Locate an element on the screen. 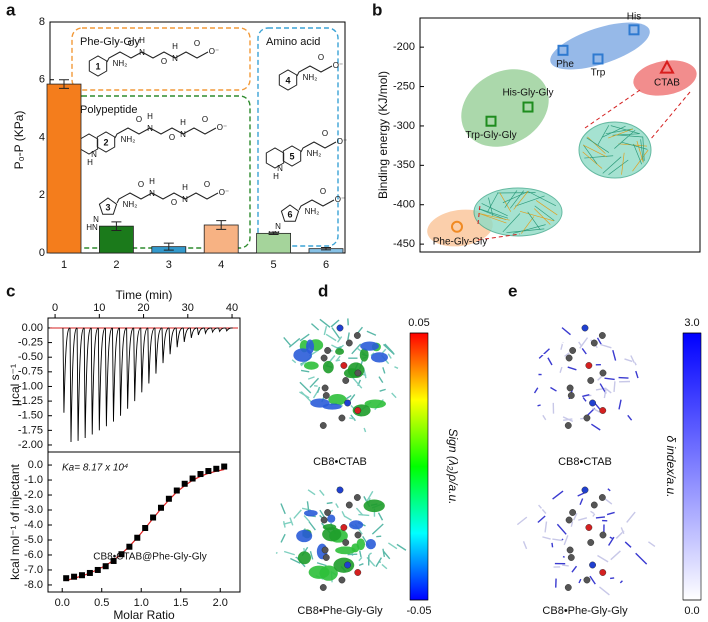 The height and width of the screenshot is (622, 708). caption: CB8•Phe-Gly-Gly is located at coordinates (585, 611).